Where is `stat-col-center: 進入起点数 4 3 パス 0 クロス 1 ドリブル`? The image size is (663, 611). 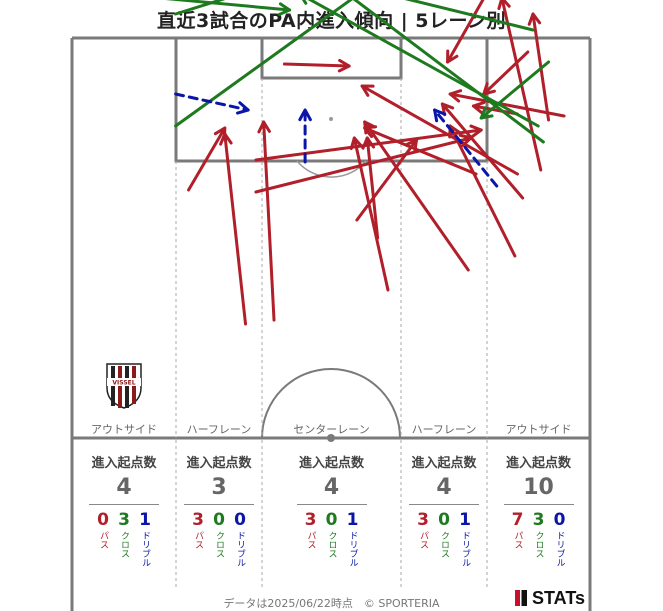
stat-col-center: 進入起点数 4 3 パス 0 クロス 1 ドリブル is located at coordinates (331, 509).